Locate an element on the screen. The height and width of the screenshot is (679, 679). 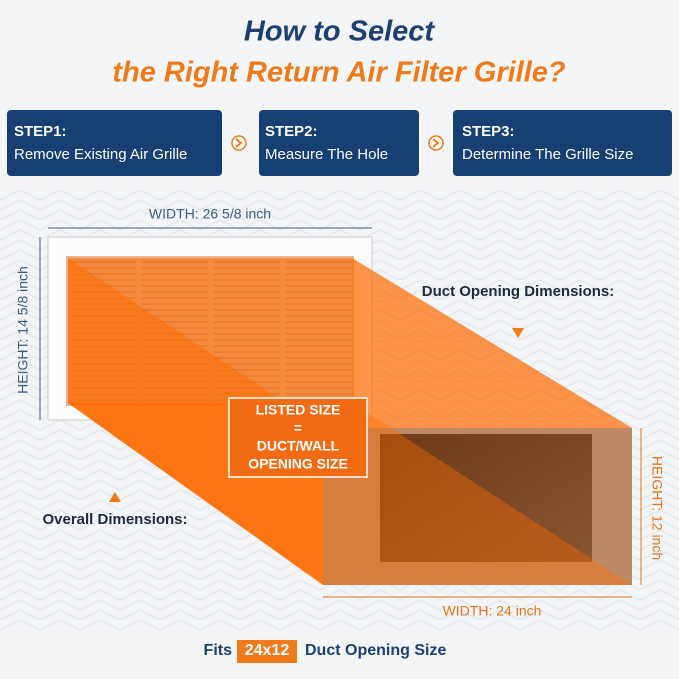
listed-size-text: DUCT/WALL is located at coordinates (298, 446).